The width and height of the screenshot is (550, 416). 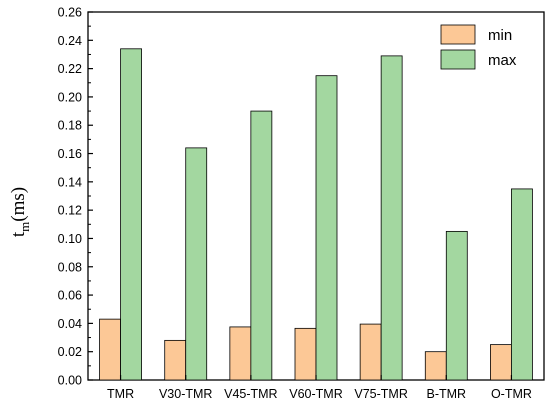 What do you see at coordinates (458, 59) in the screenshot?
I see `legend-swatch-max` at bounding box center [458, 59].